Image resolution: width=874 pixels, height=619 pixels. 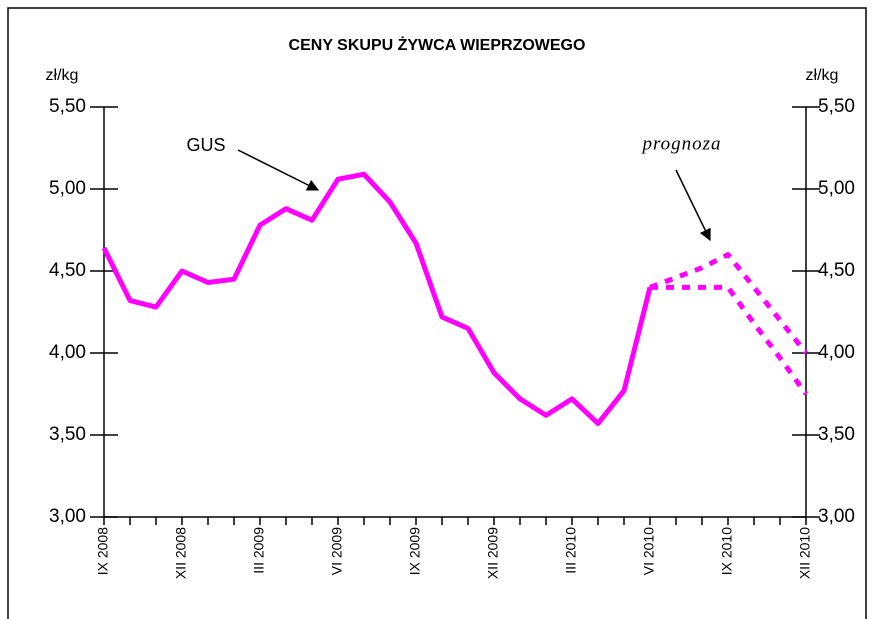 I want to click on y2-tick-label: 5,00, so click(x=836, y=188).